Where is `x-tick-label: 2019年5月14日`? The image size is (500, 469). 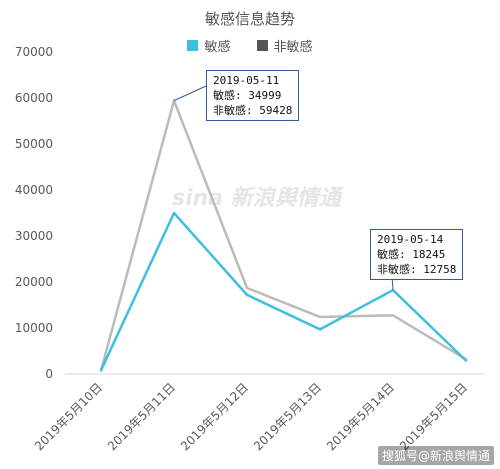 x-tick-label: 2019年5月14日 is located at coordinates (360, 416).